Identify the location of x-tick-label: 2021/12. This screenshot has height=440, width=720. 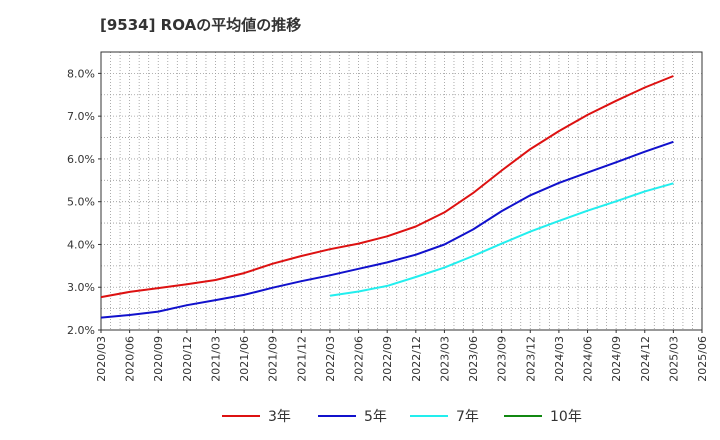
(301, 359).